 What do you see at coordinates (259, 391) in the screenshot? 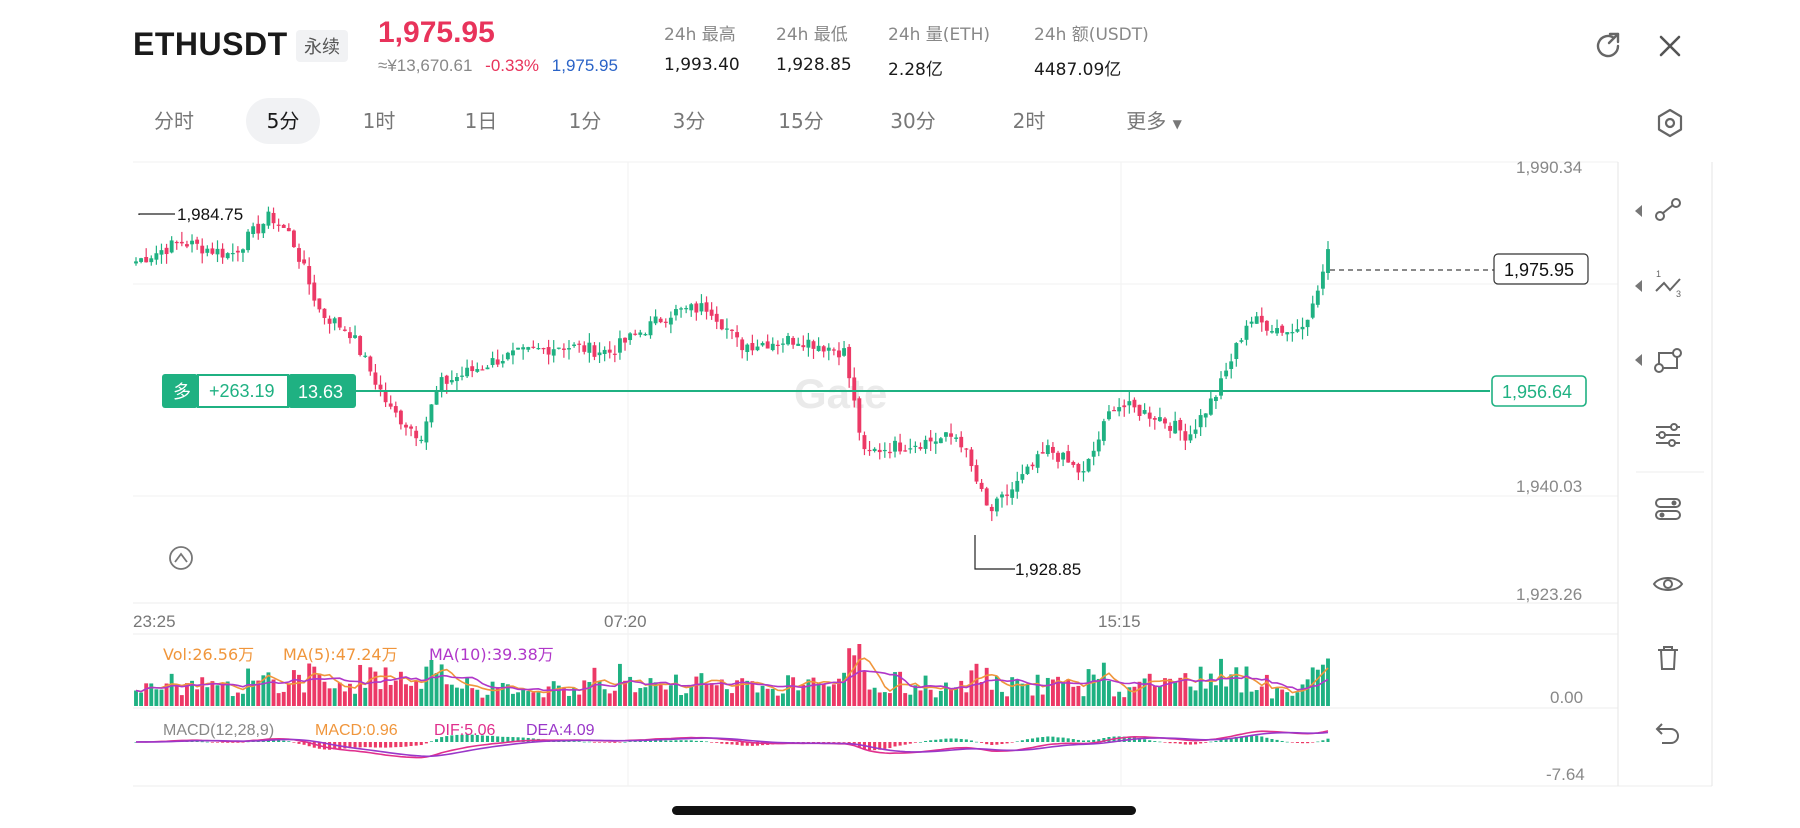
I see `position-tag: 多 +263.19 13.63` at bounding box center [259, 391].